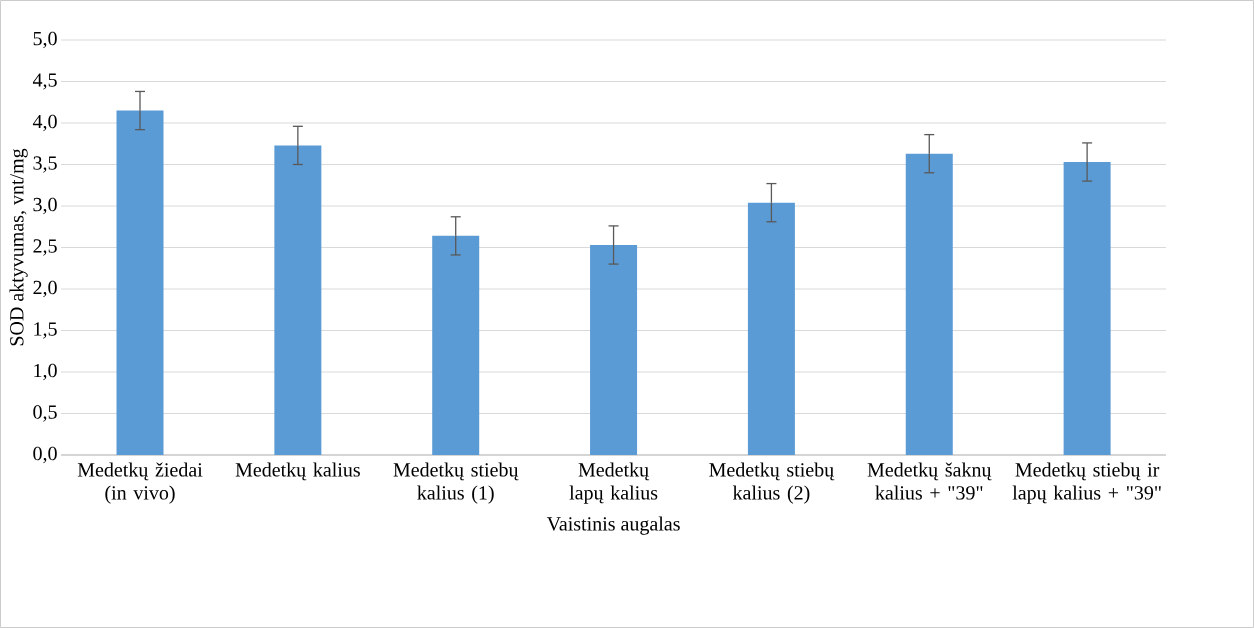 The height and width of the screenshot is (628, 1254). What do you see at coordinates (772, 483) in the screenshot?
I see `x-tick-label: Medetkų stiebų kalius (2)` at bounding box center [772, 483].